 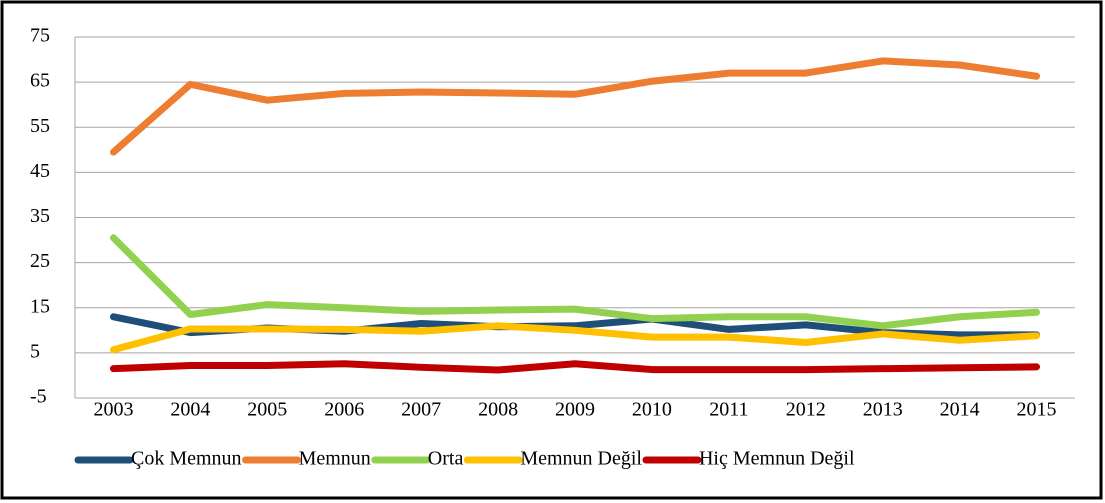 What do you see at coordinates (40, 216) in the screenshot?
I see `y-tick-label: 35` at bounding box center [40, 216].